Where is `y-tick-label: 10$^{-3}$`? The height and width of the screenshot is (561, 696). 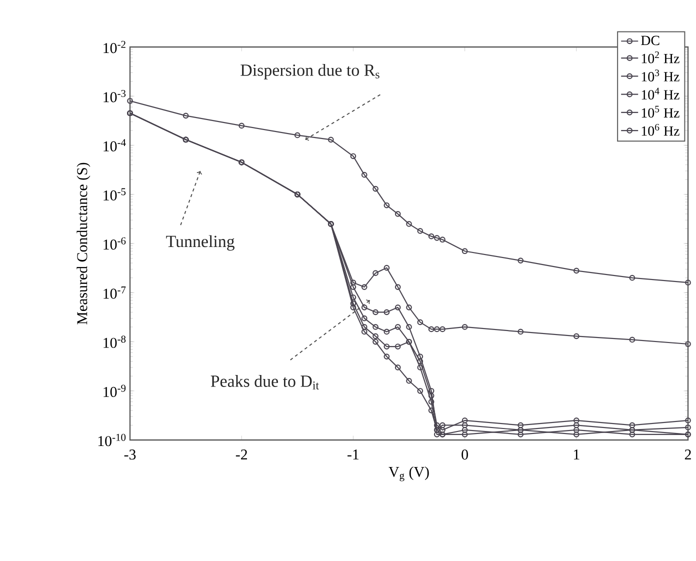 y-tick-label: 10$^{-3}$ is located at coordinates (115, 96).